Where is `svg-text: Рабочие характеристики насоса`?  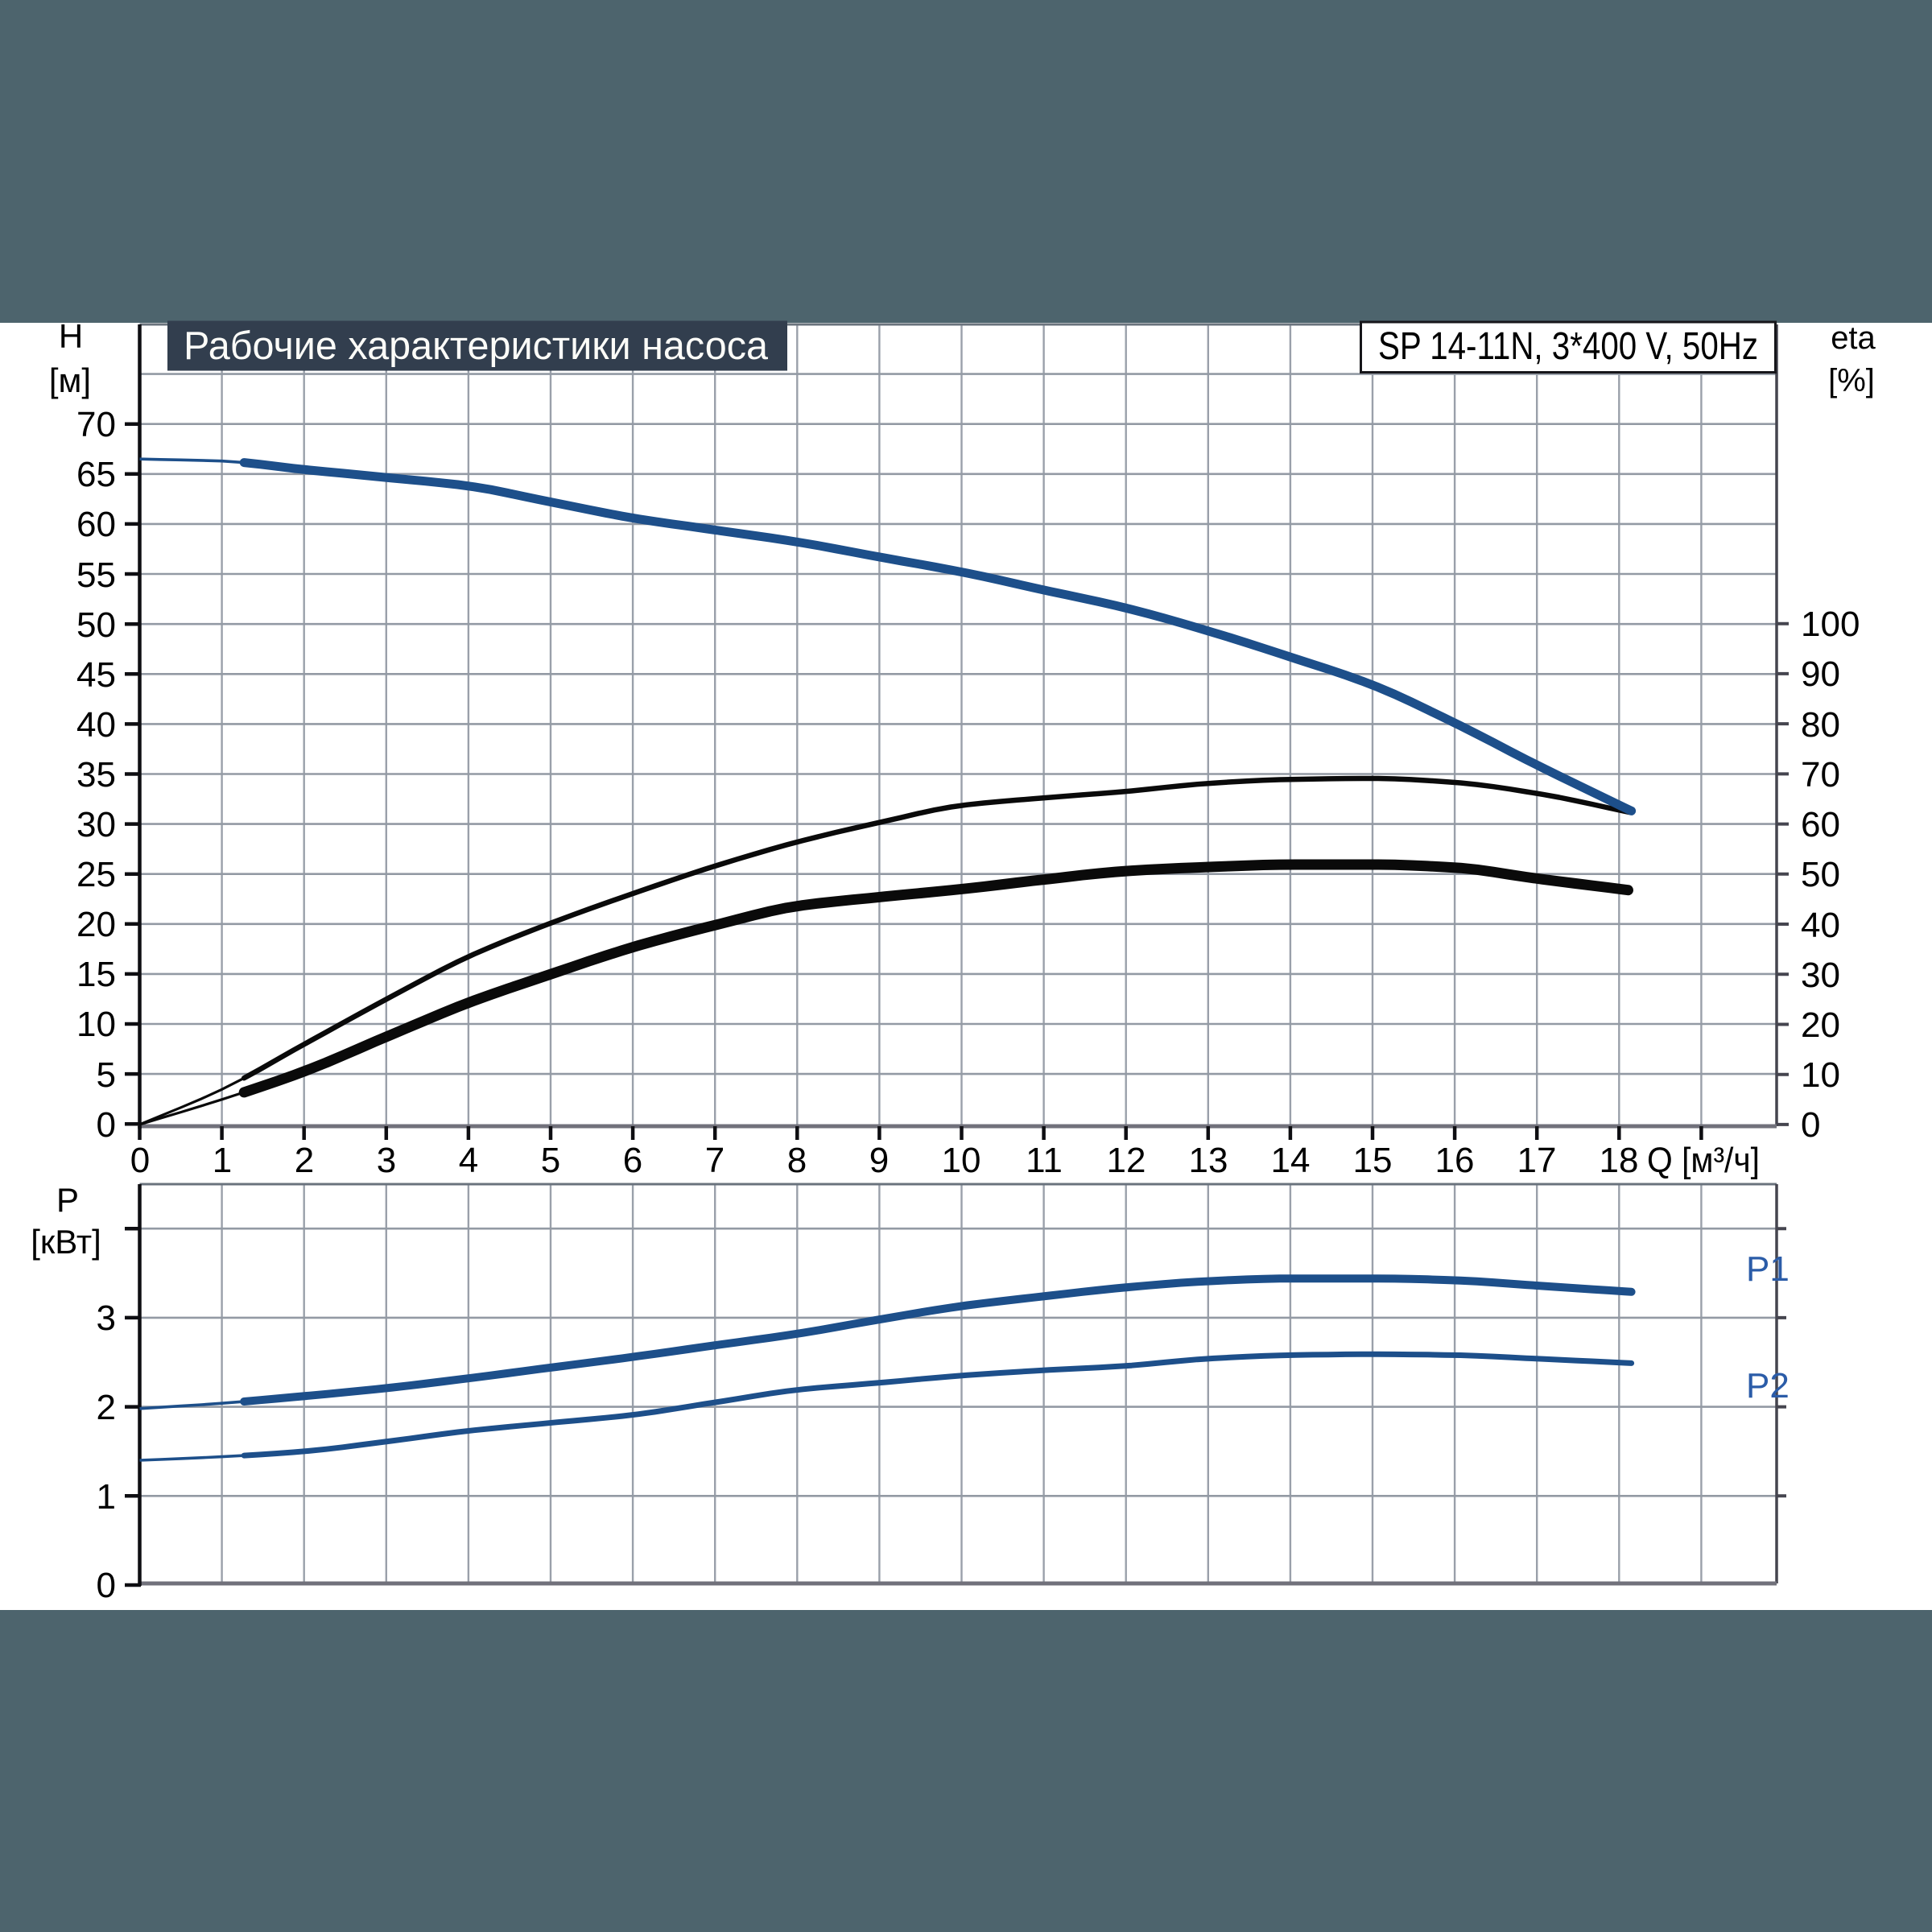 svg-text: Рабочие характеристики насоса is located at coordinates (476, 346).